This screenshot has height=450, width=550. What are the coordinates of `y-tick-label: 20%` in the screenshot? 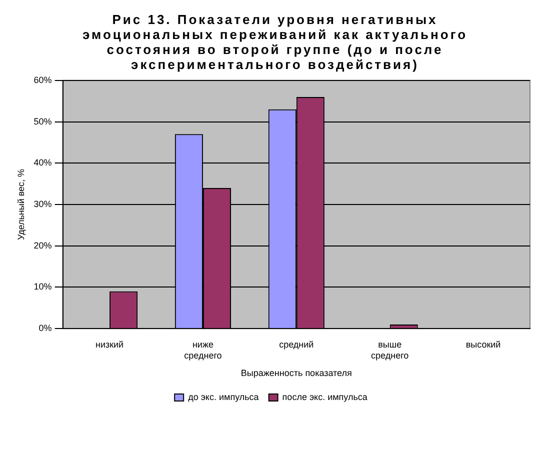 It's located at (43, 245).